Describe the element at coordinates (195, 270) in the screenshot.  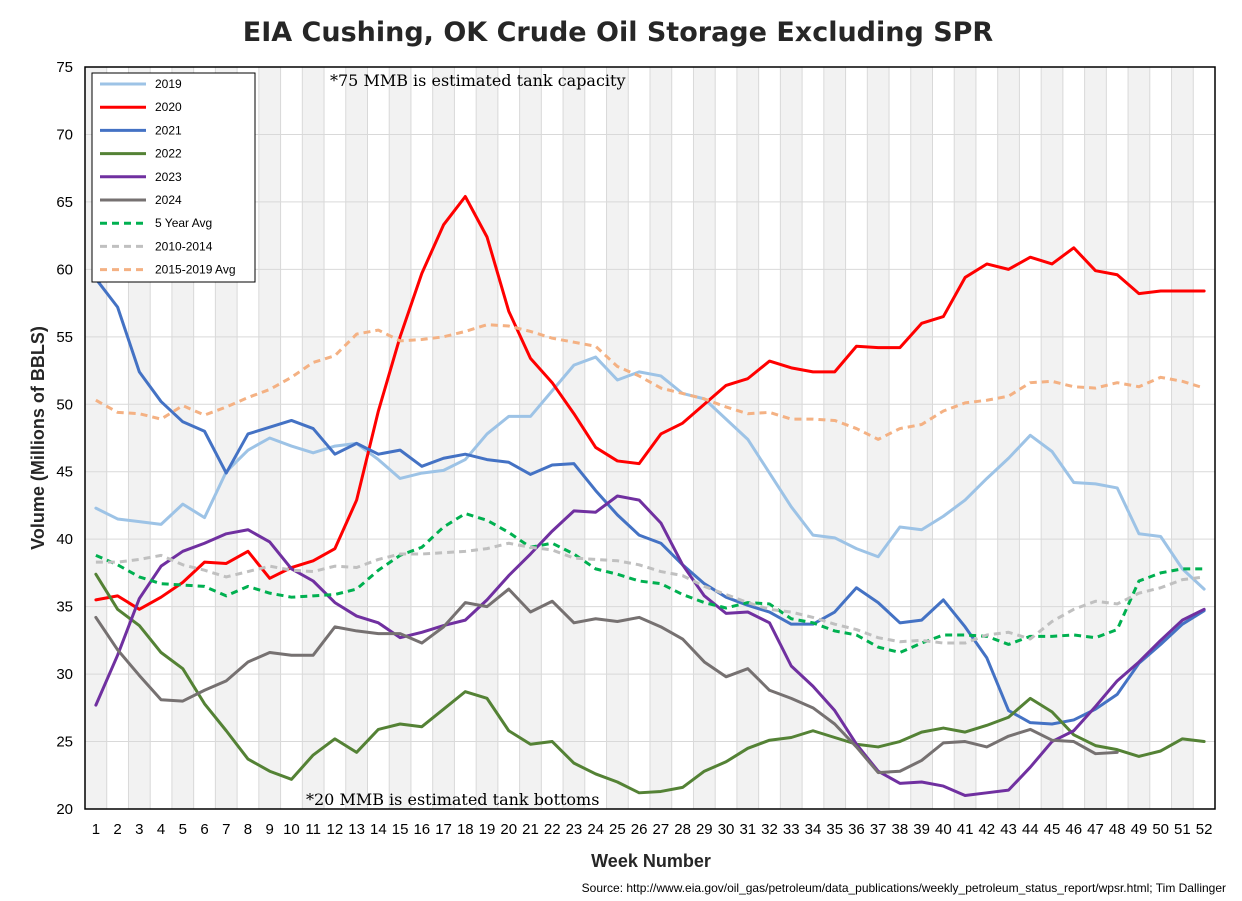
I see `legend-label: 2015-2019 Avg` at that location.